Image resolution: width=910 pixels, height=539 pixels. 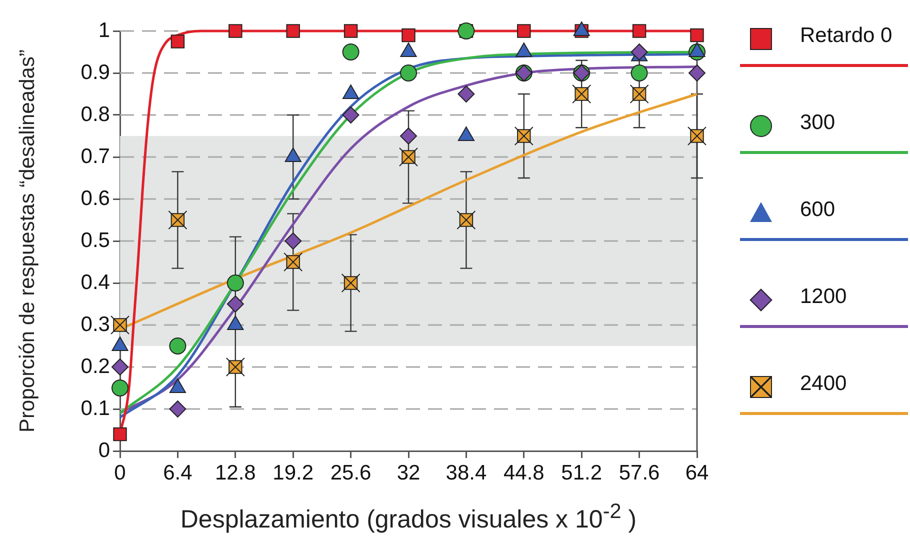 What do you see at coordinates (95, 282) in the screenshot?
I see `y-tick-label: 0.4` at bounding box center [95, 282].